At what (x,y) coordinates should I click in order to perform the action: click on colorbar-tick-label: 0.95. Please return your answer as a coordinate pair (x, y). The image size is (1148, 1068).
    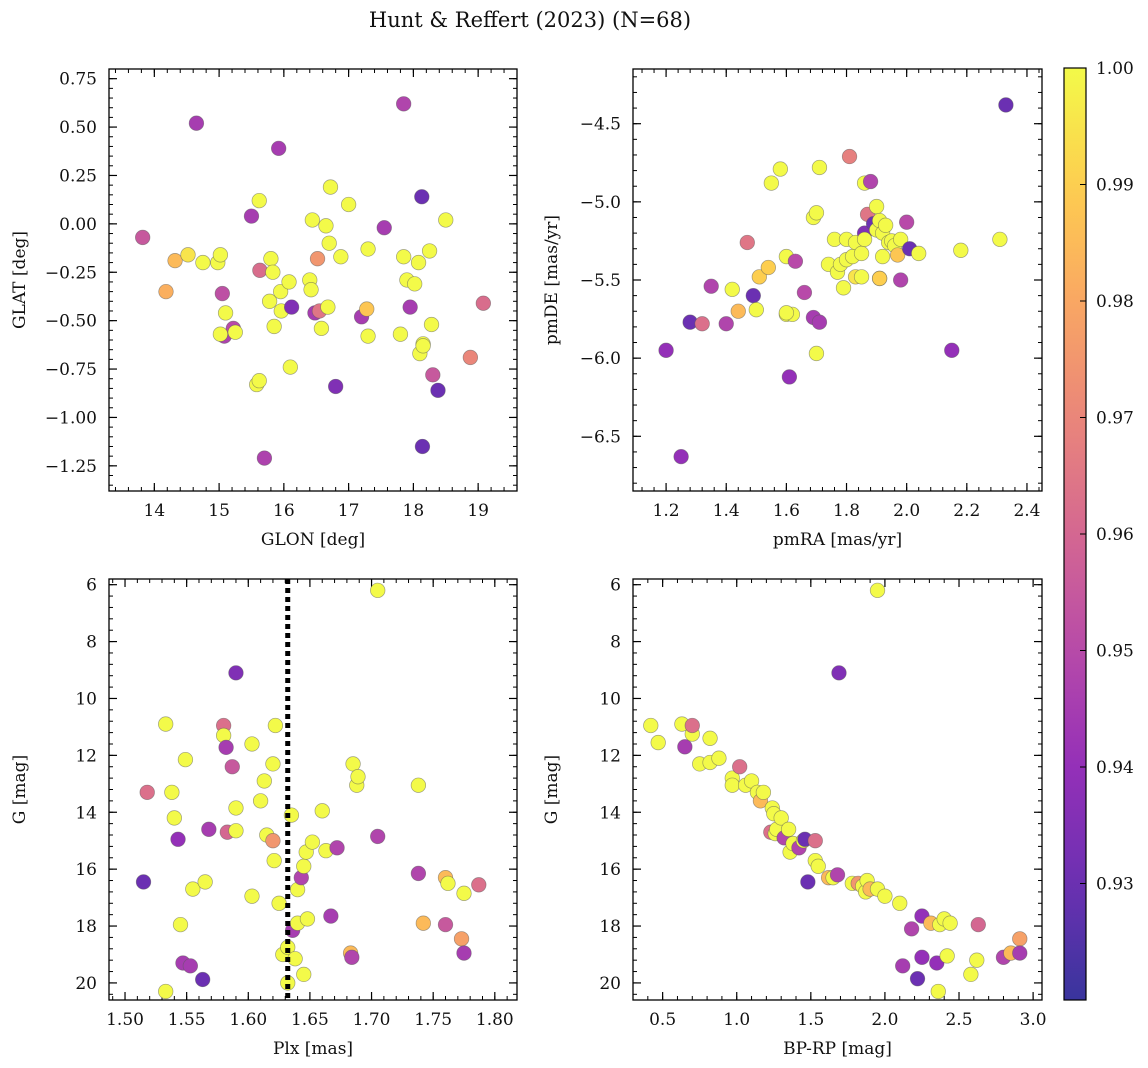
    Looking at the image, I should click on (1115, 652).